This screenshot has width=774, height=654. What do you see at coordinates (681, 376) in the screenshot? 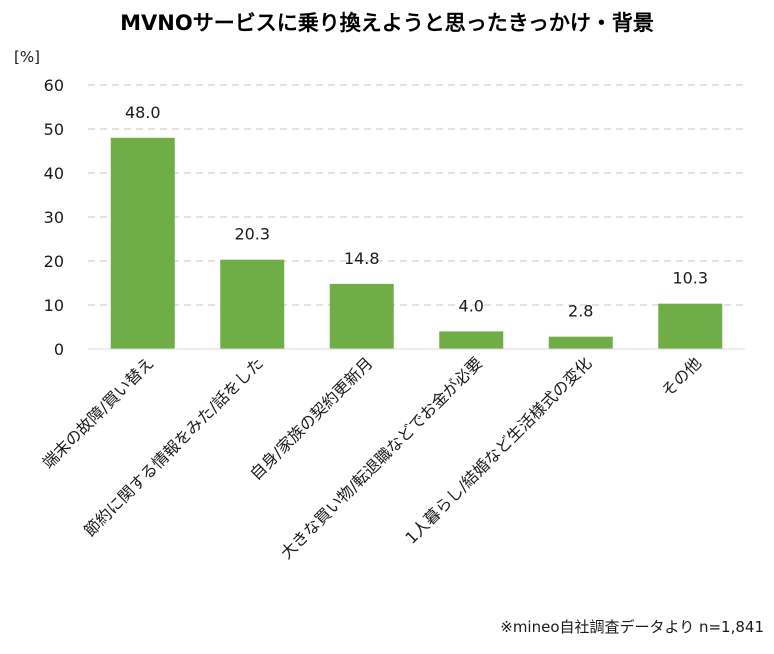
I see `category-label: その他` at bounding box center [681, 376].